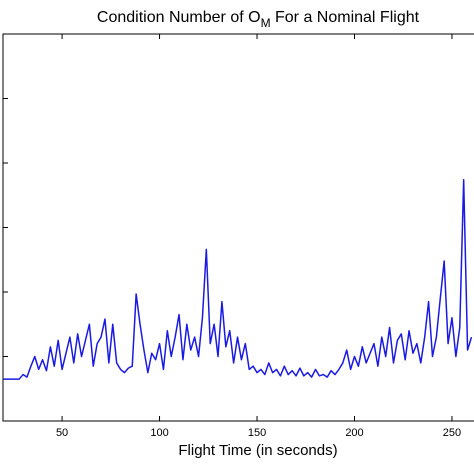  What do you see at coordinates (159, 433) in the screenshot?
I see `x-tick-label: 100` at bounding box center [159, 433].